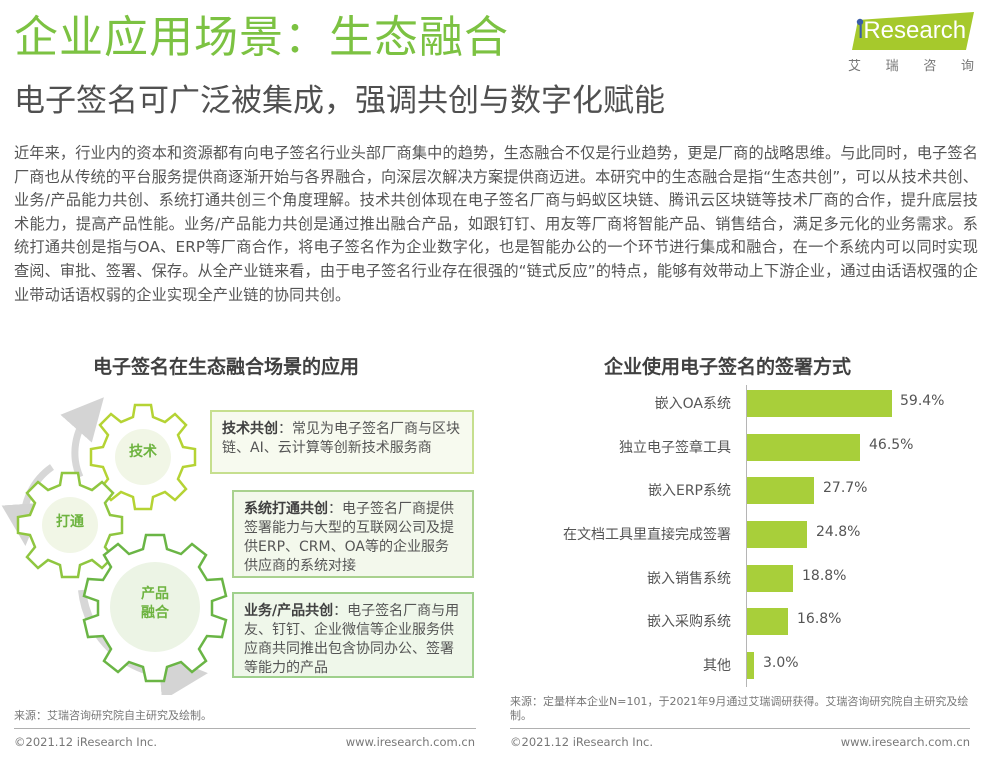 The width and height of the screenshot is (990, 761). Describe the element at coordinates (226, 367) in the screenshot. I see `left-section-title: 电子签名在生态融合场景的应用` at that location.